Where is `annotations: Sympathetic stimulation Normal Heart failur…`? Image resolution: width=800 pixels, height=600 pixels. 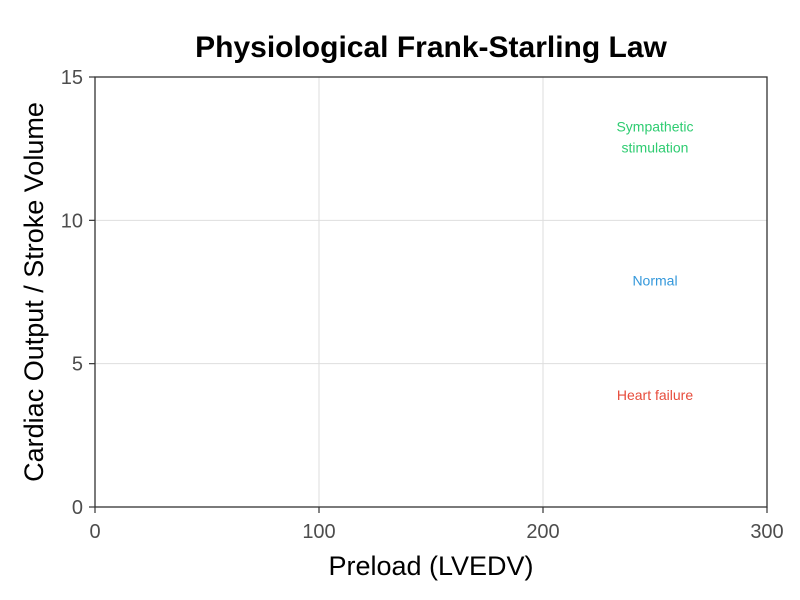
annotations: Sympathetic stimulation Normal Heart failur… is located at coordinates (654, 261).